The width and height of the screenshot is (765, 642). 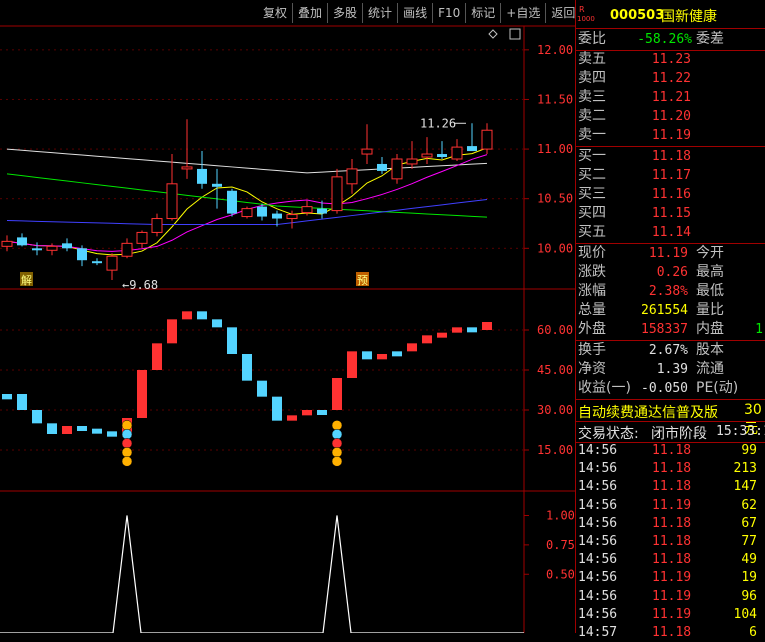 I want to click on tick-row: 14:56 11.19 62, so click(x=670, y=506).